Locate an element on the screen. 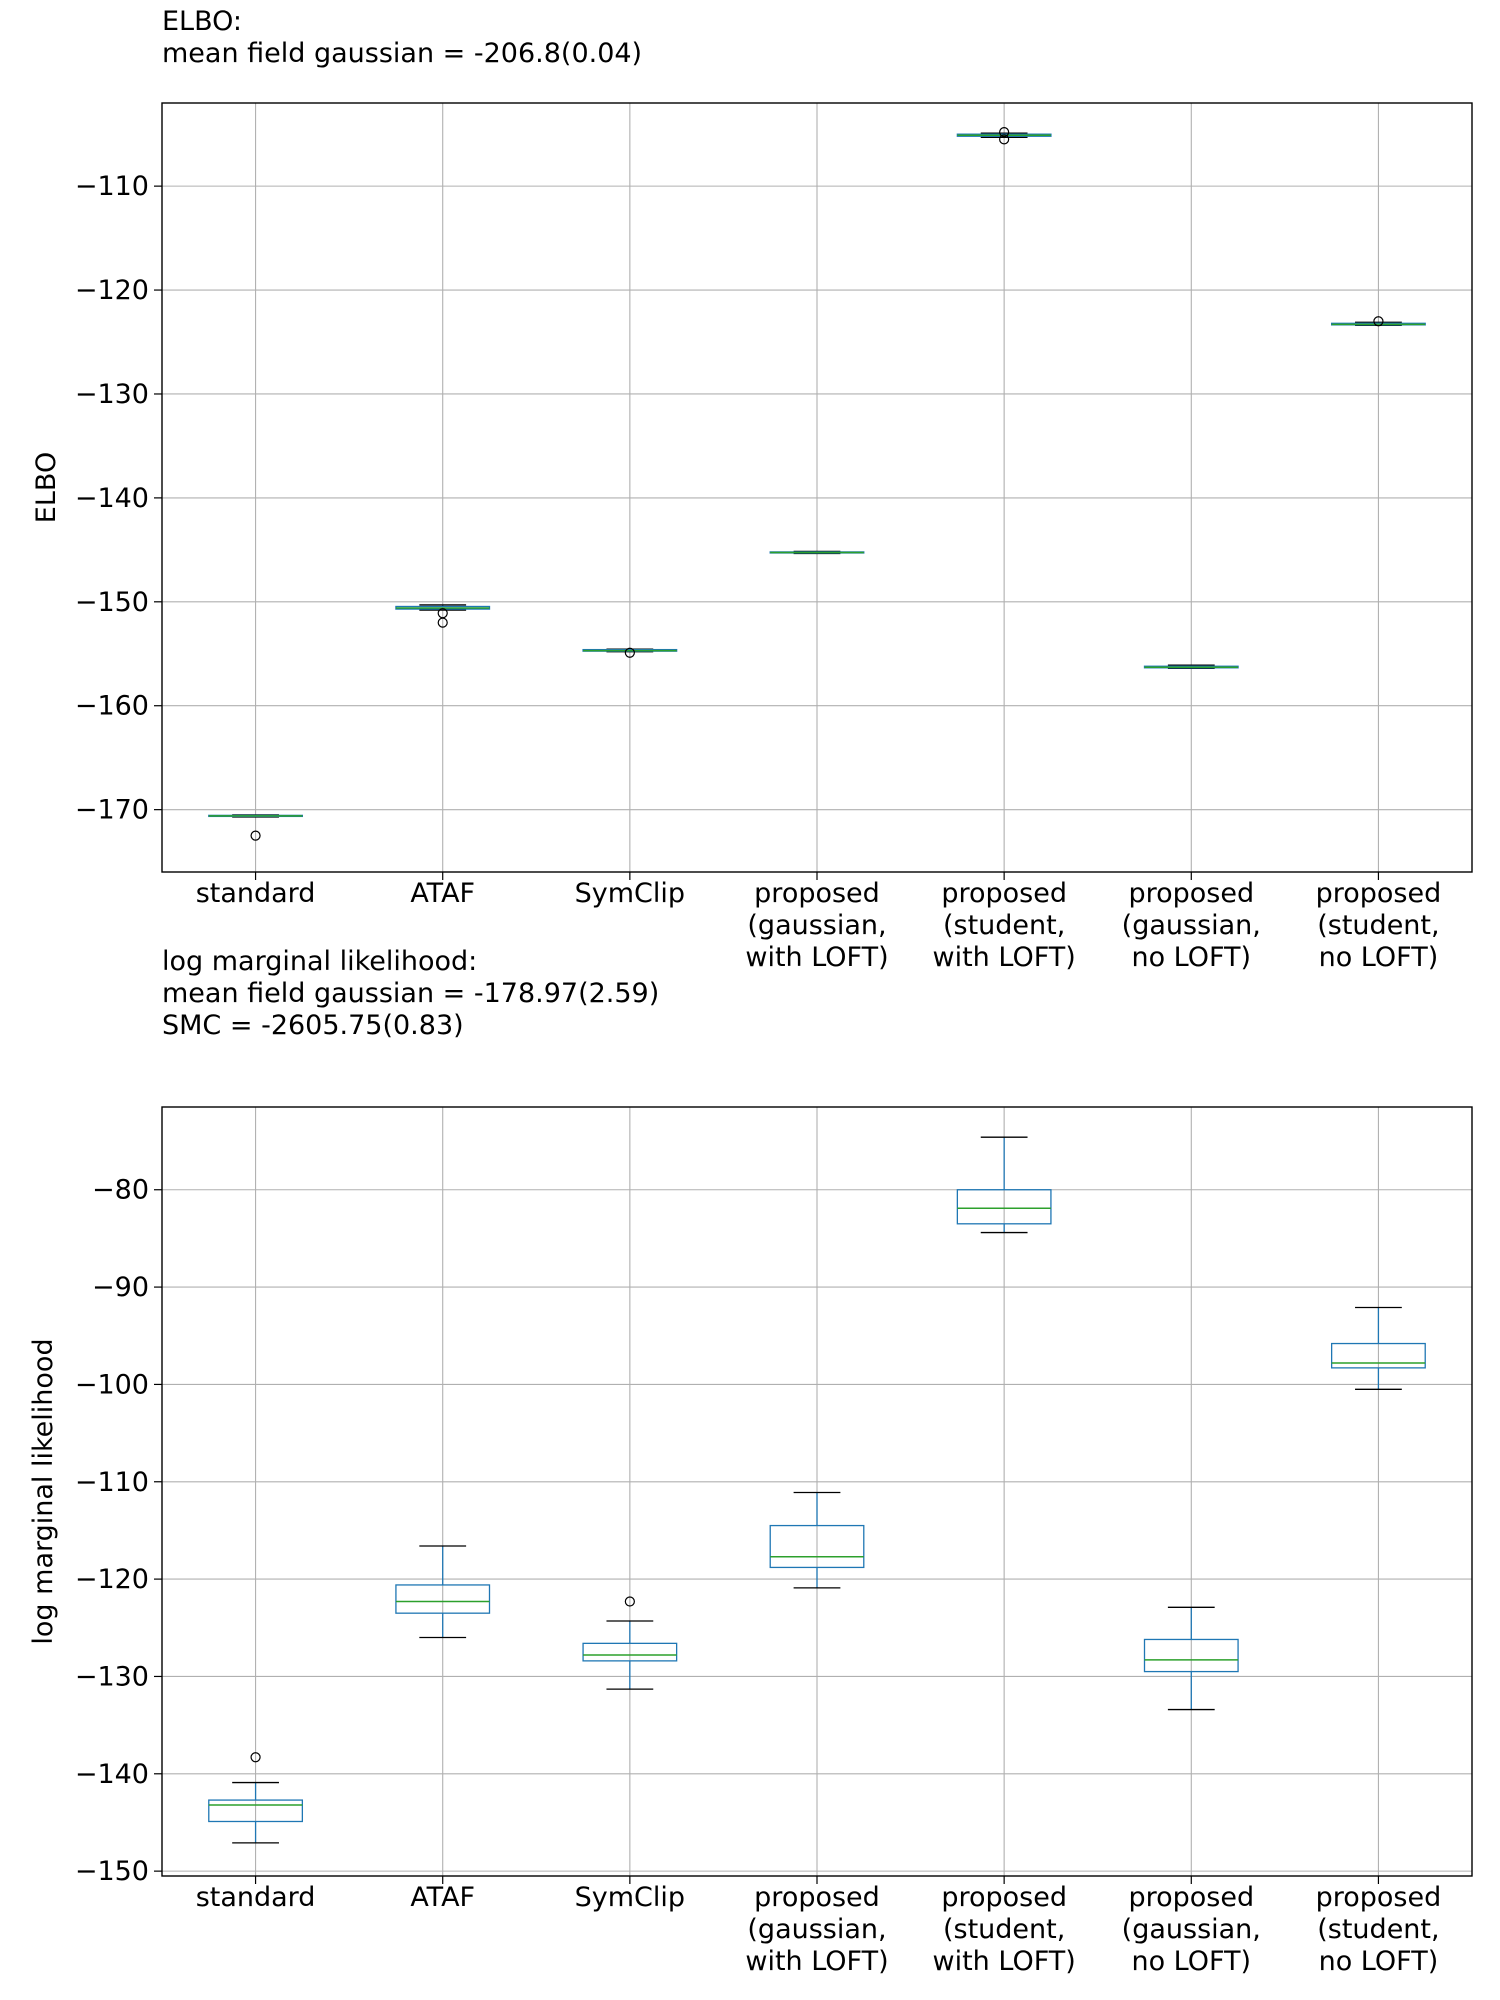  chart-title-line: log marginal likelihood: is located at coordinates (319, 961).